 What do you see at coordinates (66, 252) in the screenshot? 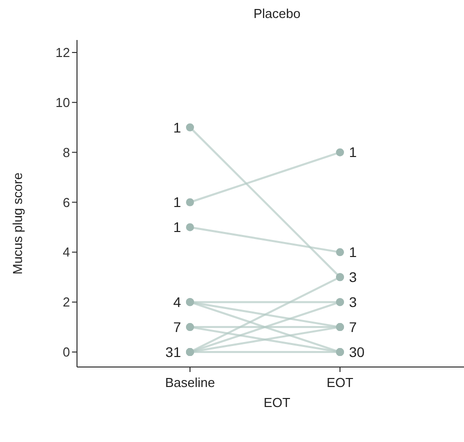
I see `y-tick-label: 4` at bounding box center [66, 252].